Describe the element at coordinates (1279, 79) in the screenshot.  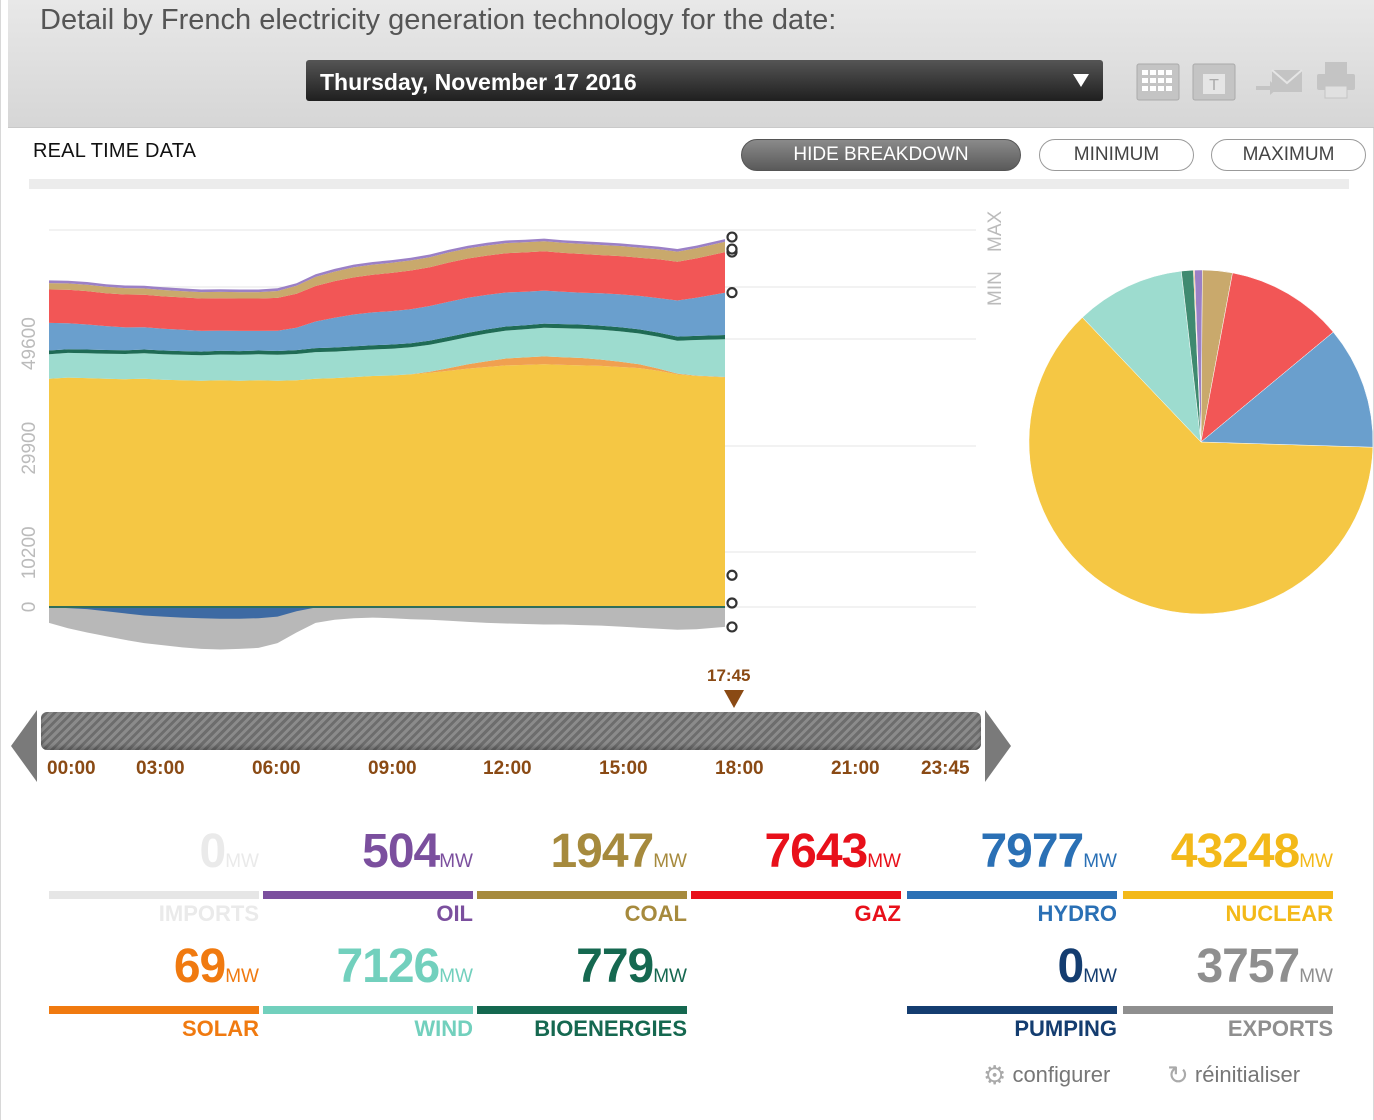
I see `email-icon` at that location.